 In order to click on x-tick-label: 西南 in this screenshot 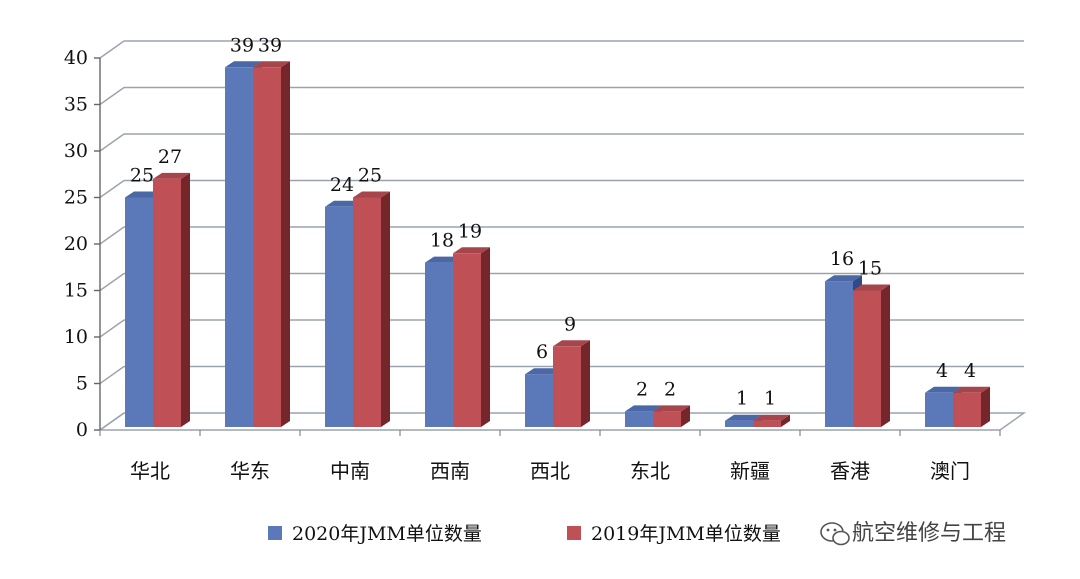, I will do `click(450, 471)`.